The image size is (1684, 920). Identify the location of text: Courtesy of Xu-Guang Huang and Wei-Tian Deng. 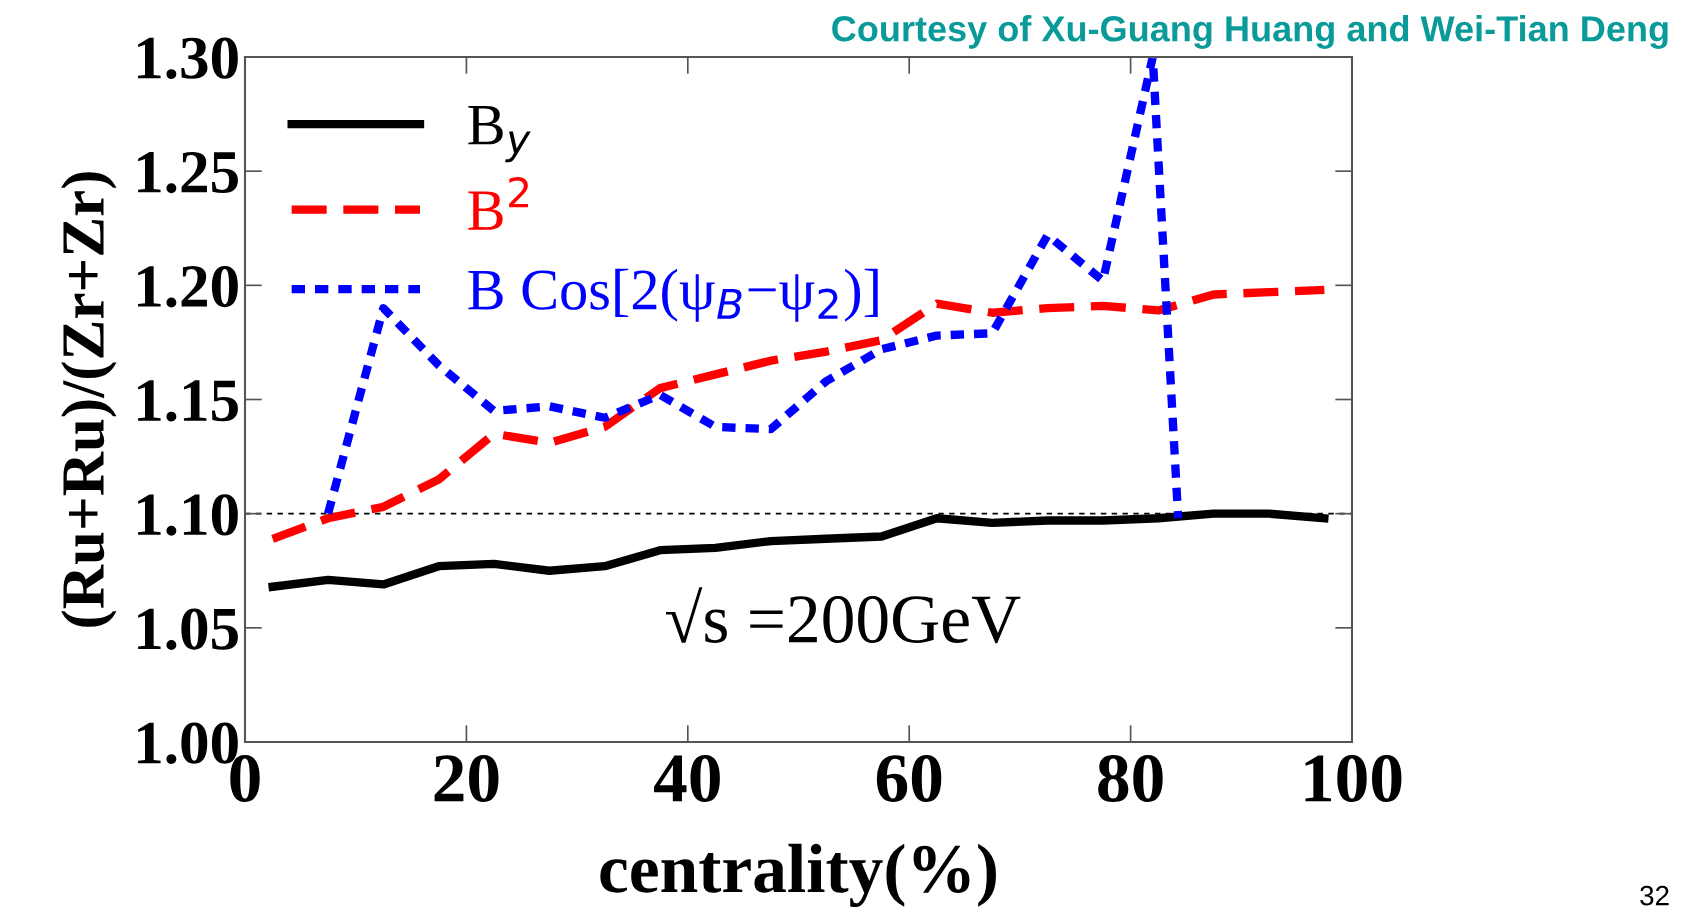
(1250, 32).